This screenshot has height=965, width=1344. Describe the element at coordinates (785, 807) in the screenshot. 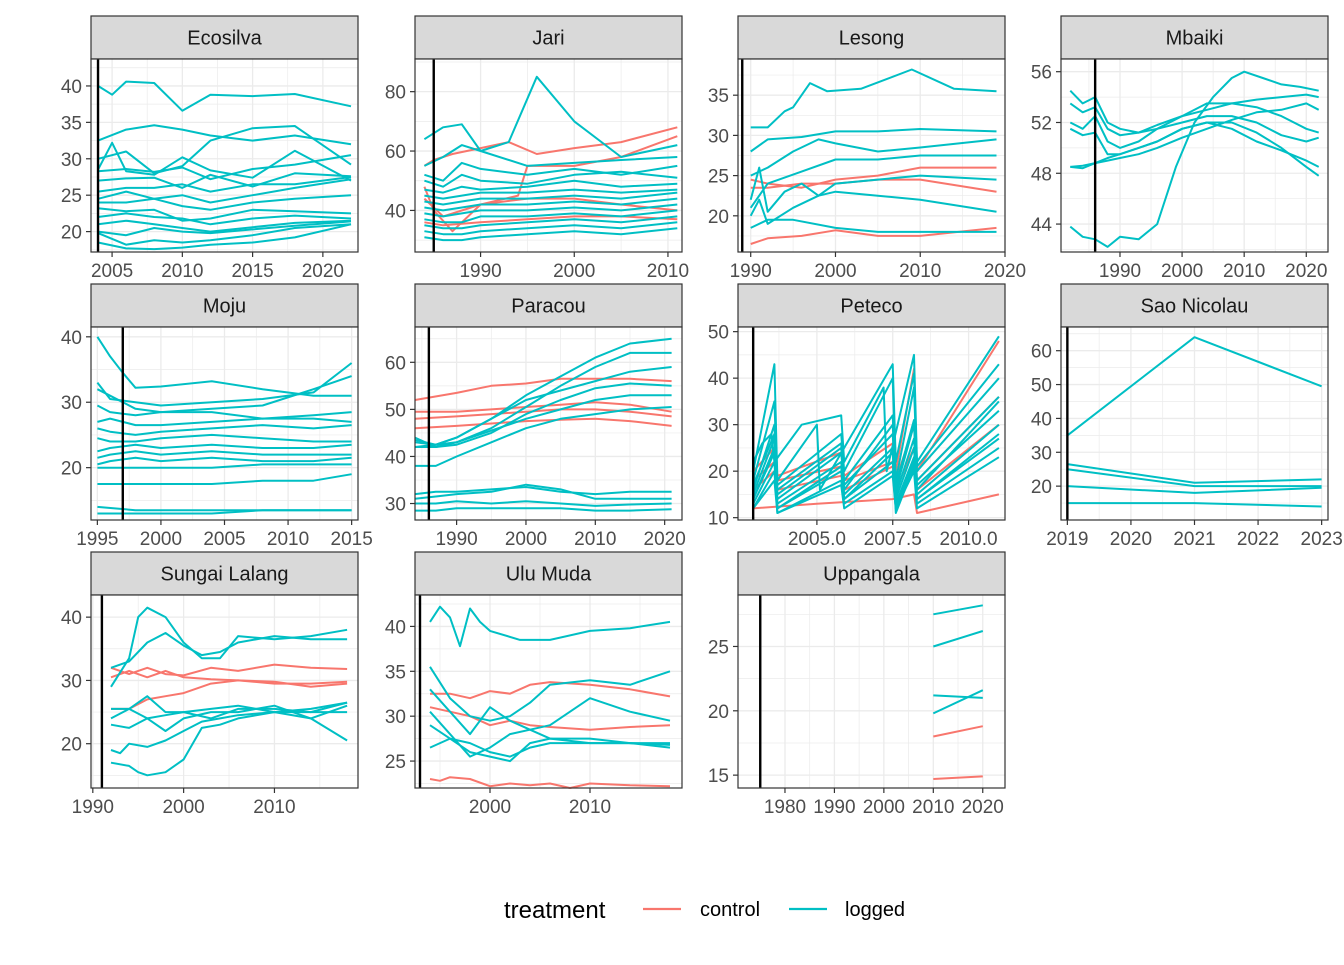

I see `x-tick-label: 1980` at that location.